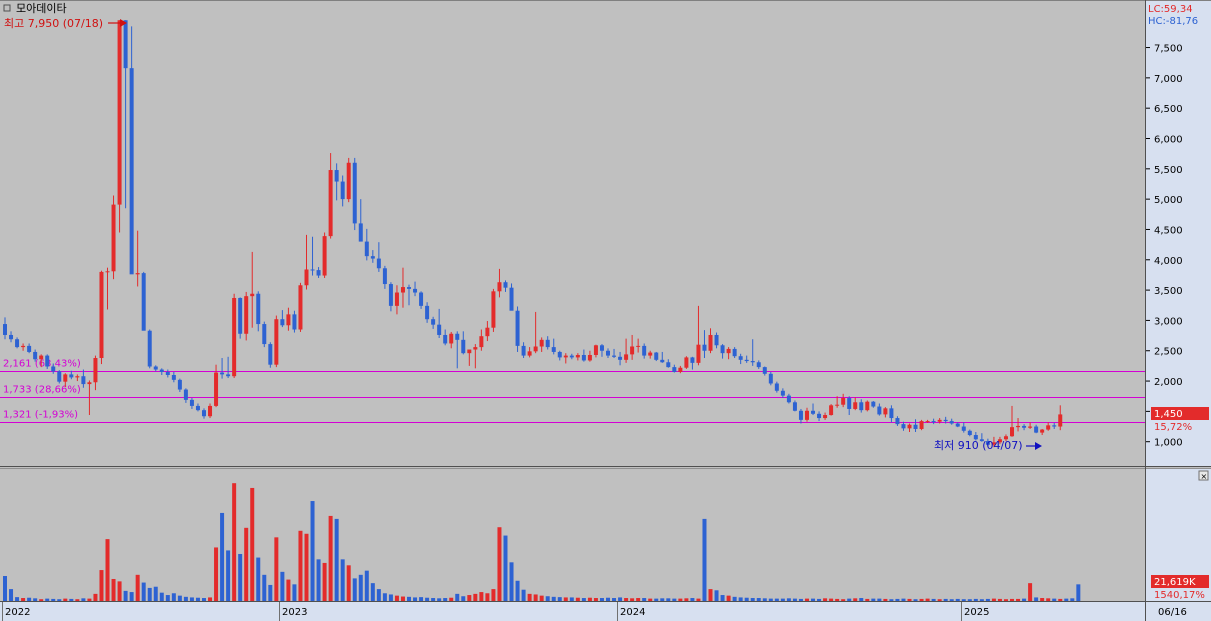  Describe the element at coordinates (1168, 321) in the screenshot. I see `y-tick-label: 3,000` at that location.